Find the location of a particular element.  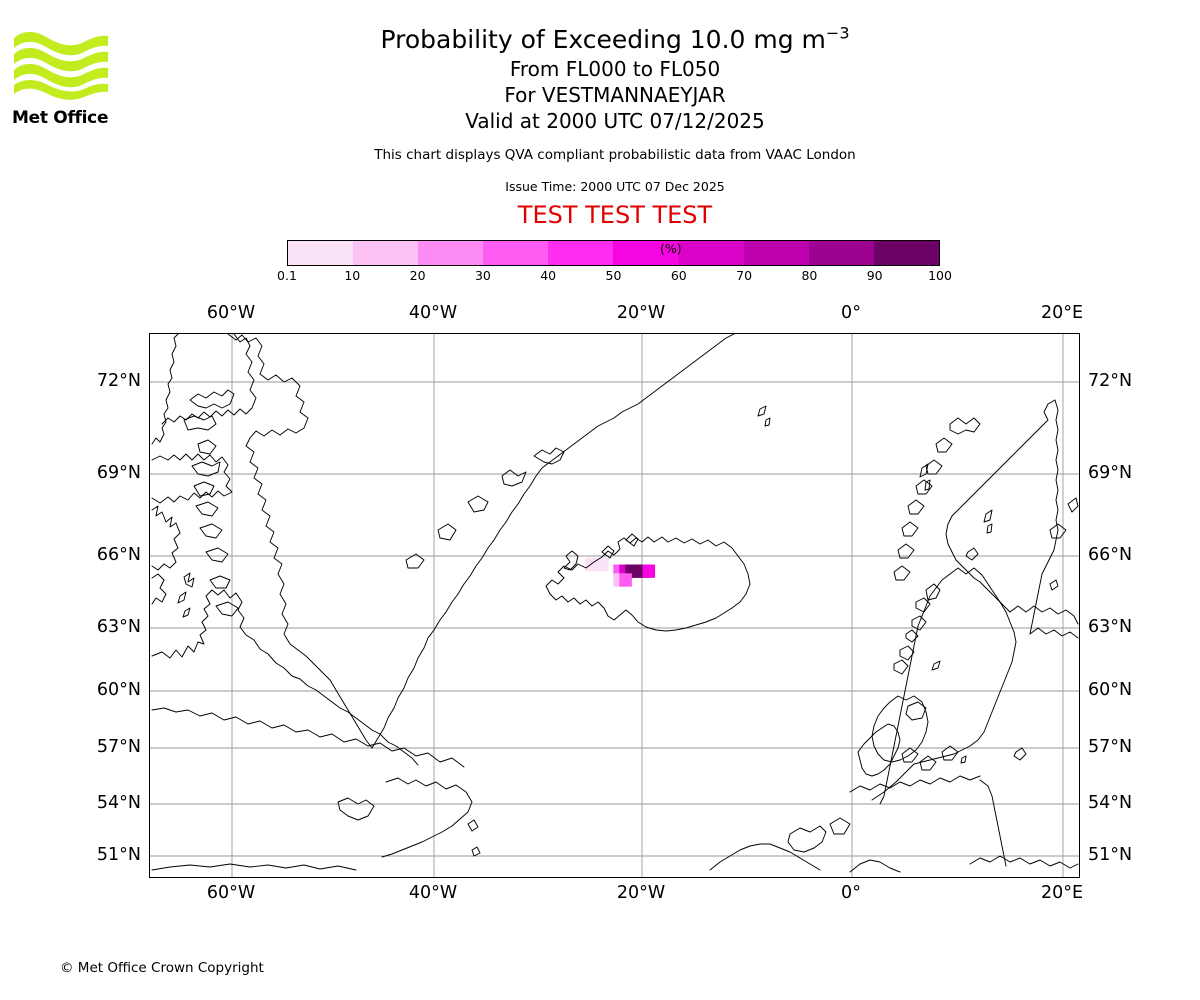

logo-wordmark: Met Office is located at coordinates (60, 118).